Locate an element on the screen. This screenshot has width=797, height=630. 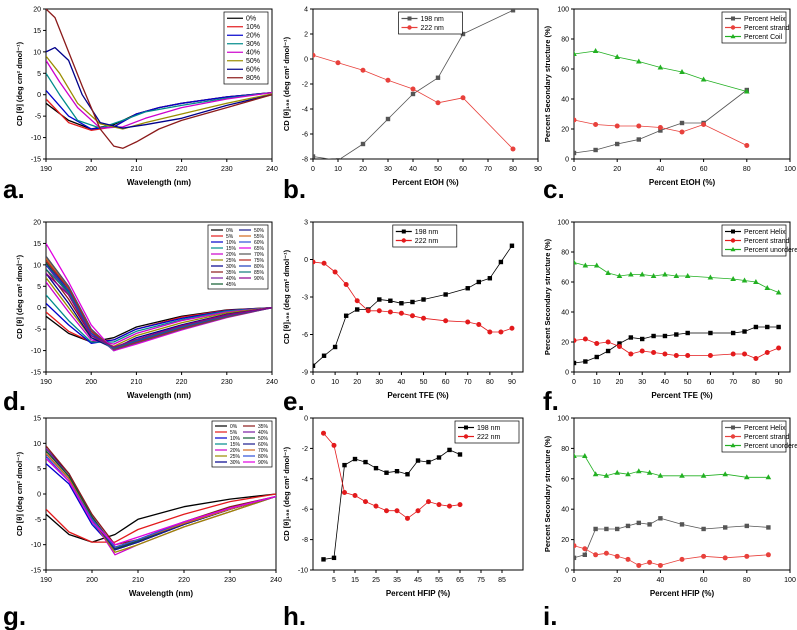
legend: 0%10% 20%30% 40%50% 60%80% is located at coordinates (246, 48).